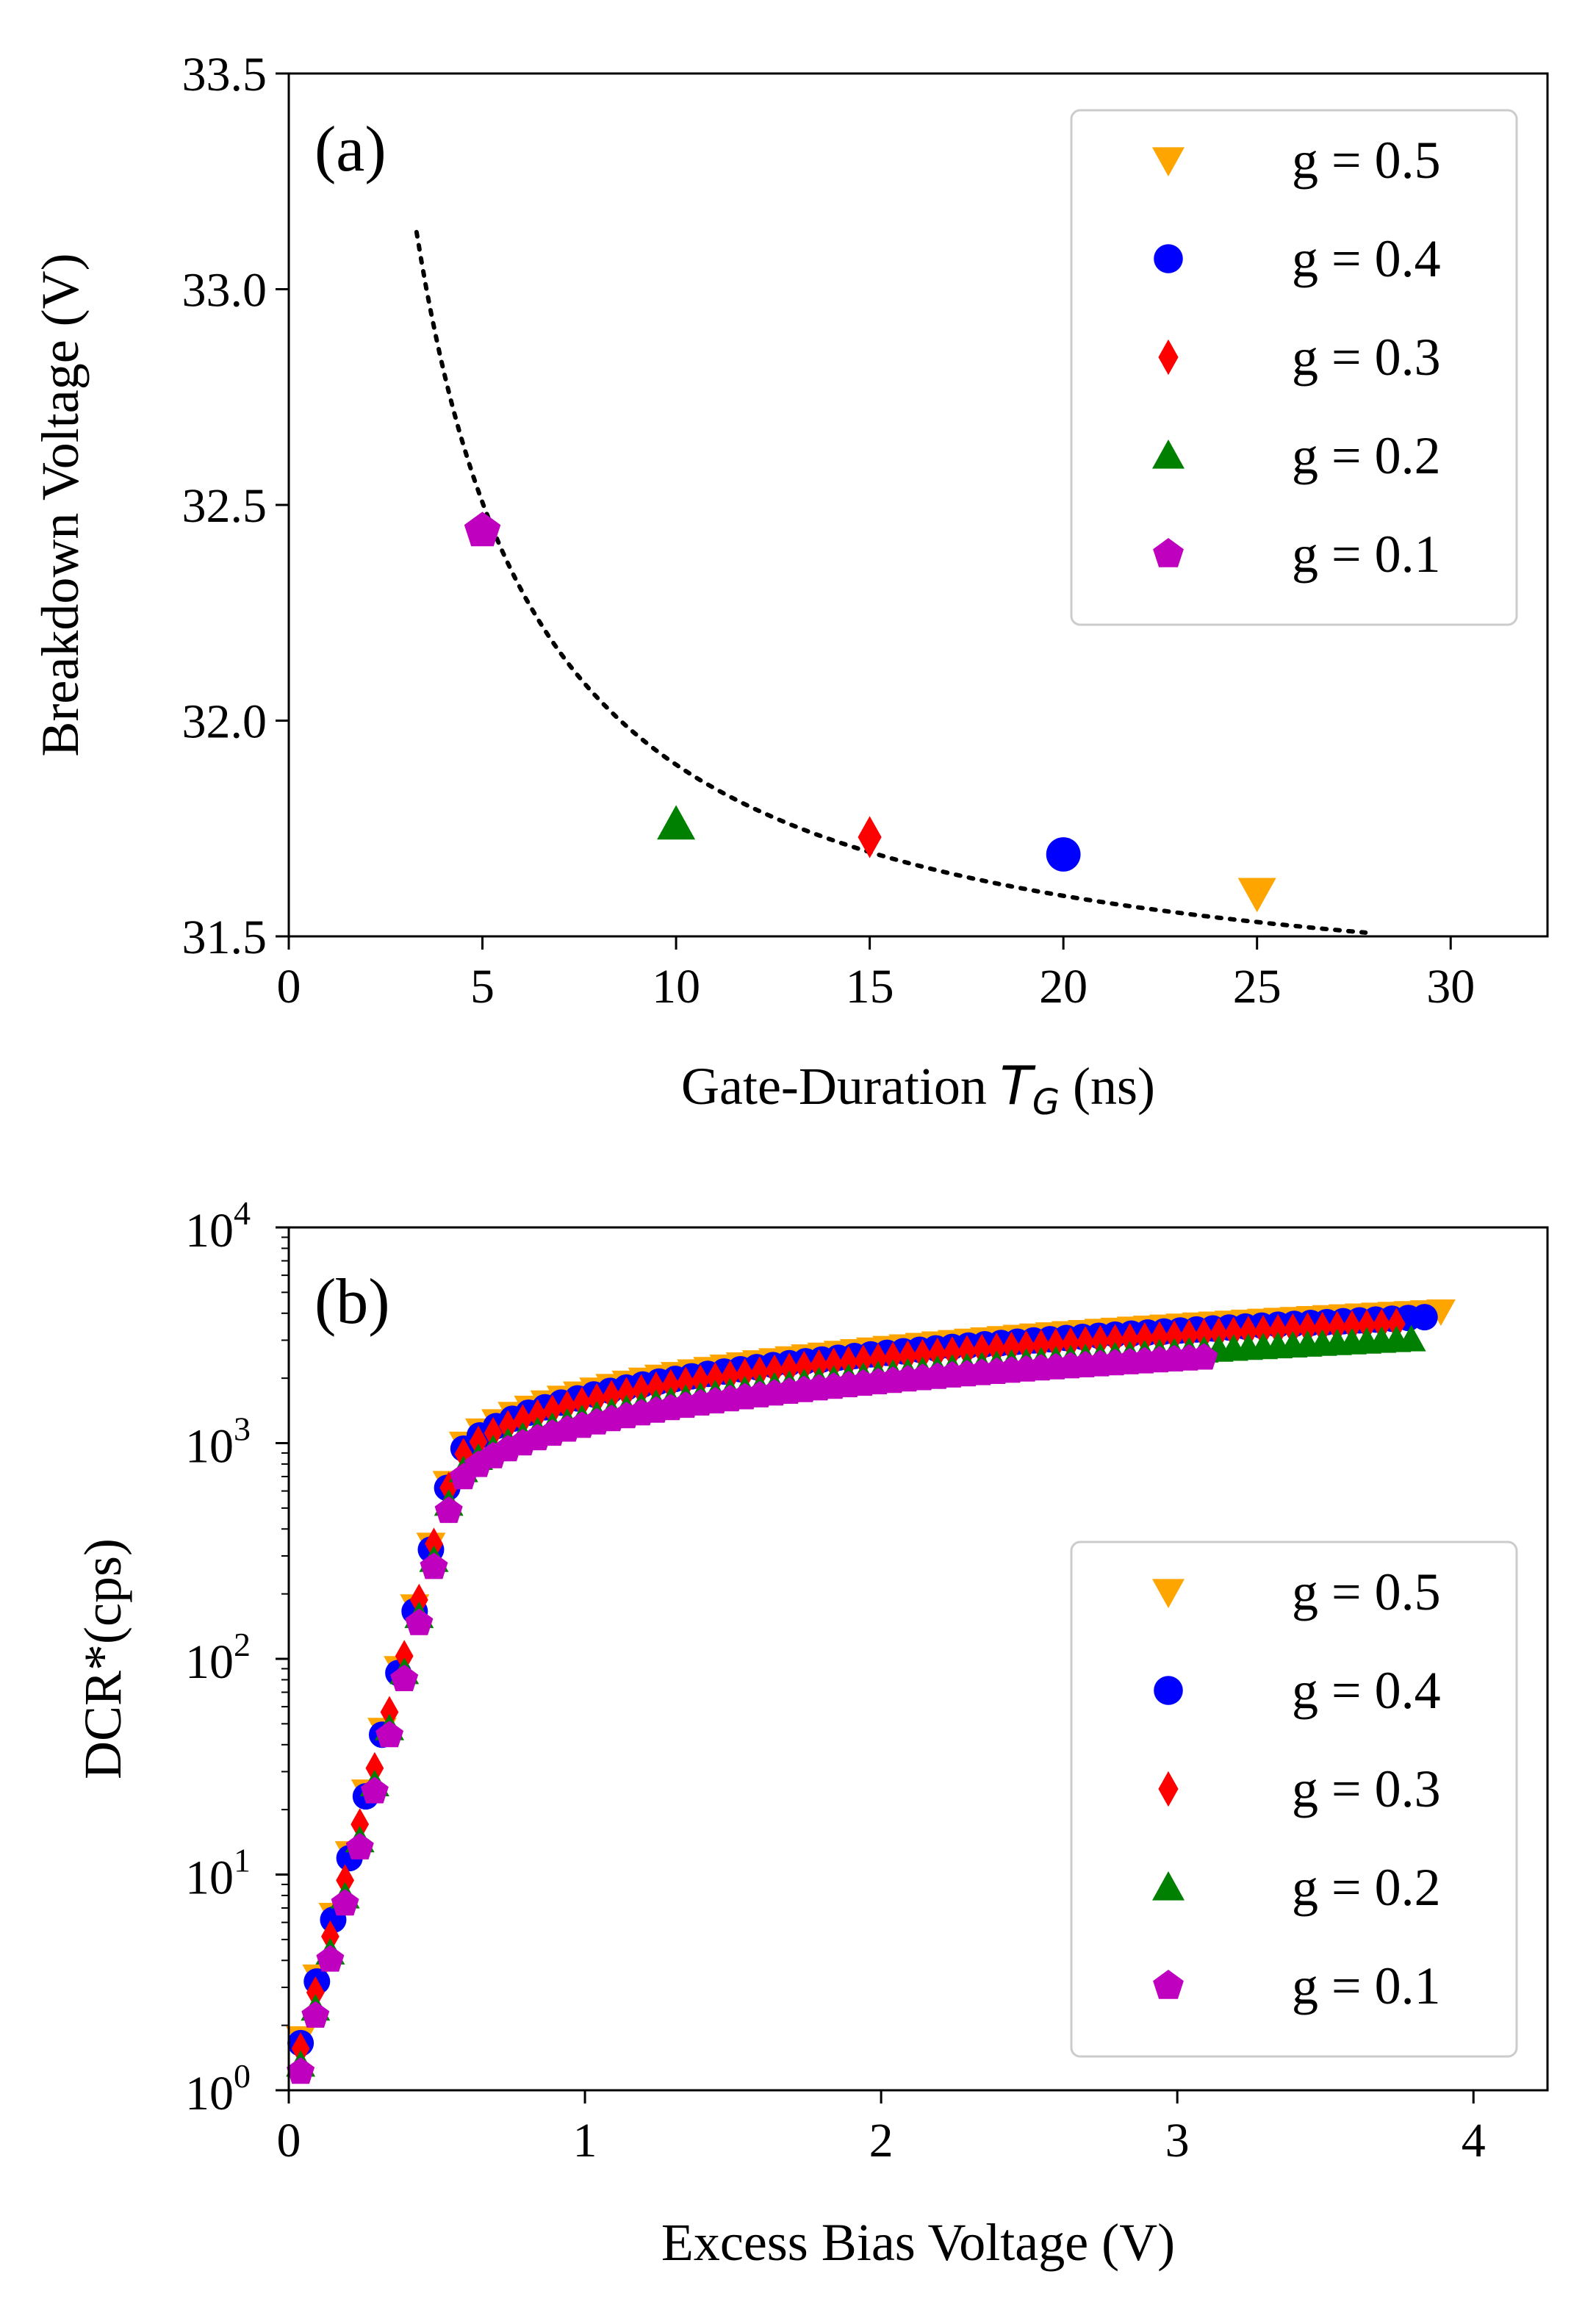 Image resolution: width=1596 pixels, height=2299 pixels. Describe the element at coordinates (1450, 987) in the screenshot. I see `panel-a-x-tick-label-6: 30` at that location.